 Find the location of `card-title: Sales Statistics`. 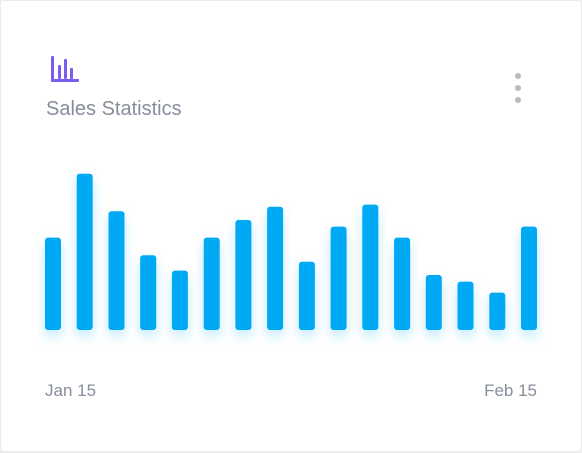

card-title: Sales Statistics is located at coordinates (114, 109).